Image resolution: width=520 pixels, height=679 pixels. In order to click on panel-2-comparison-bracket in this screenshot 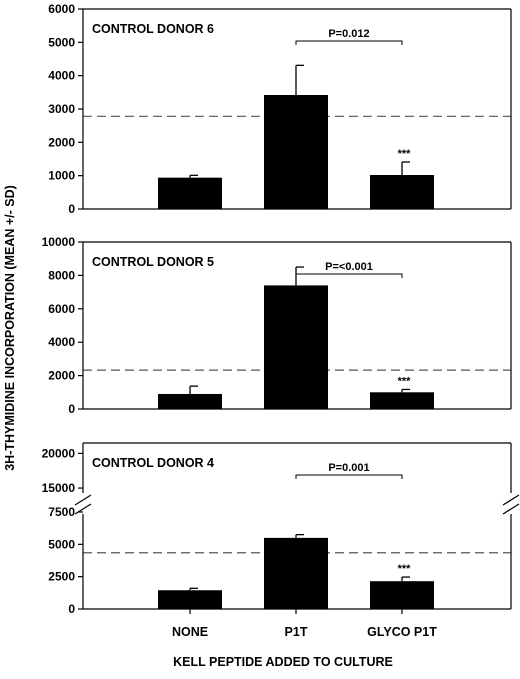, I will do `click(349, 275)`.